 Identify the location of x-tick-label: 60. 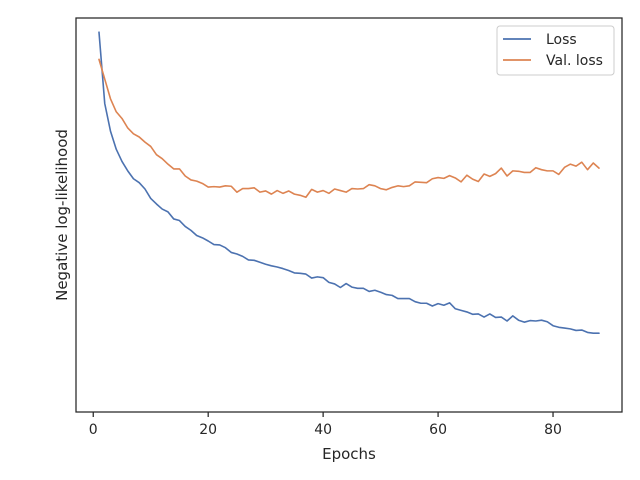
(438, 430).